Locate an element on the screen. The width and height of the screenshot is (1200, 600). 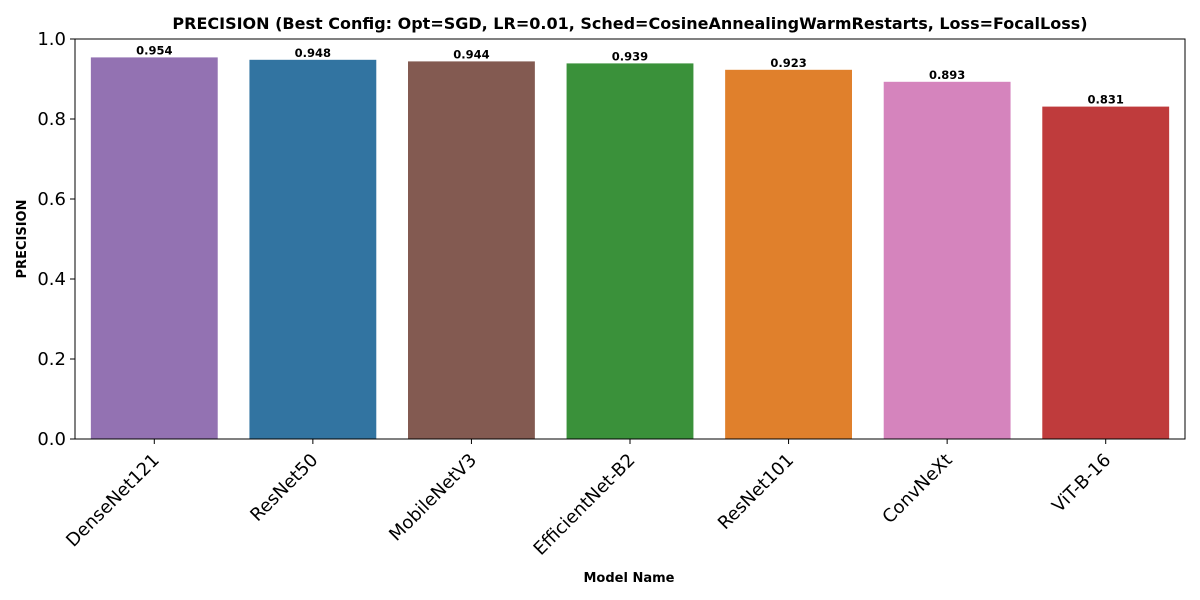
x-tick-label: MobileNetV3 is located at coordinates (433, 498).